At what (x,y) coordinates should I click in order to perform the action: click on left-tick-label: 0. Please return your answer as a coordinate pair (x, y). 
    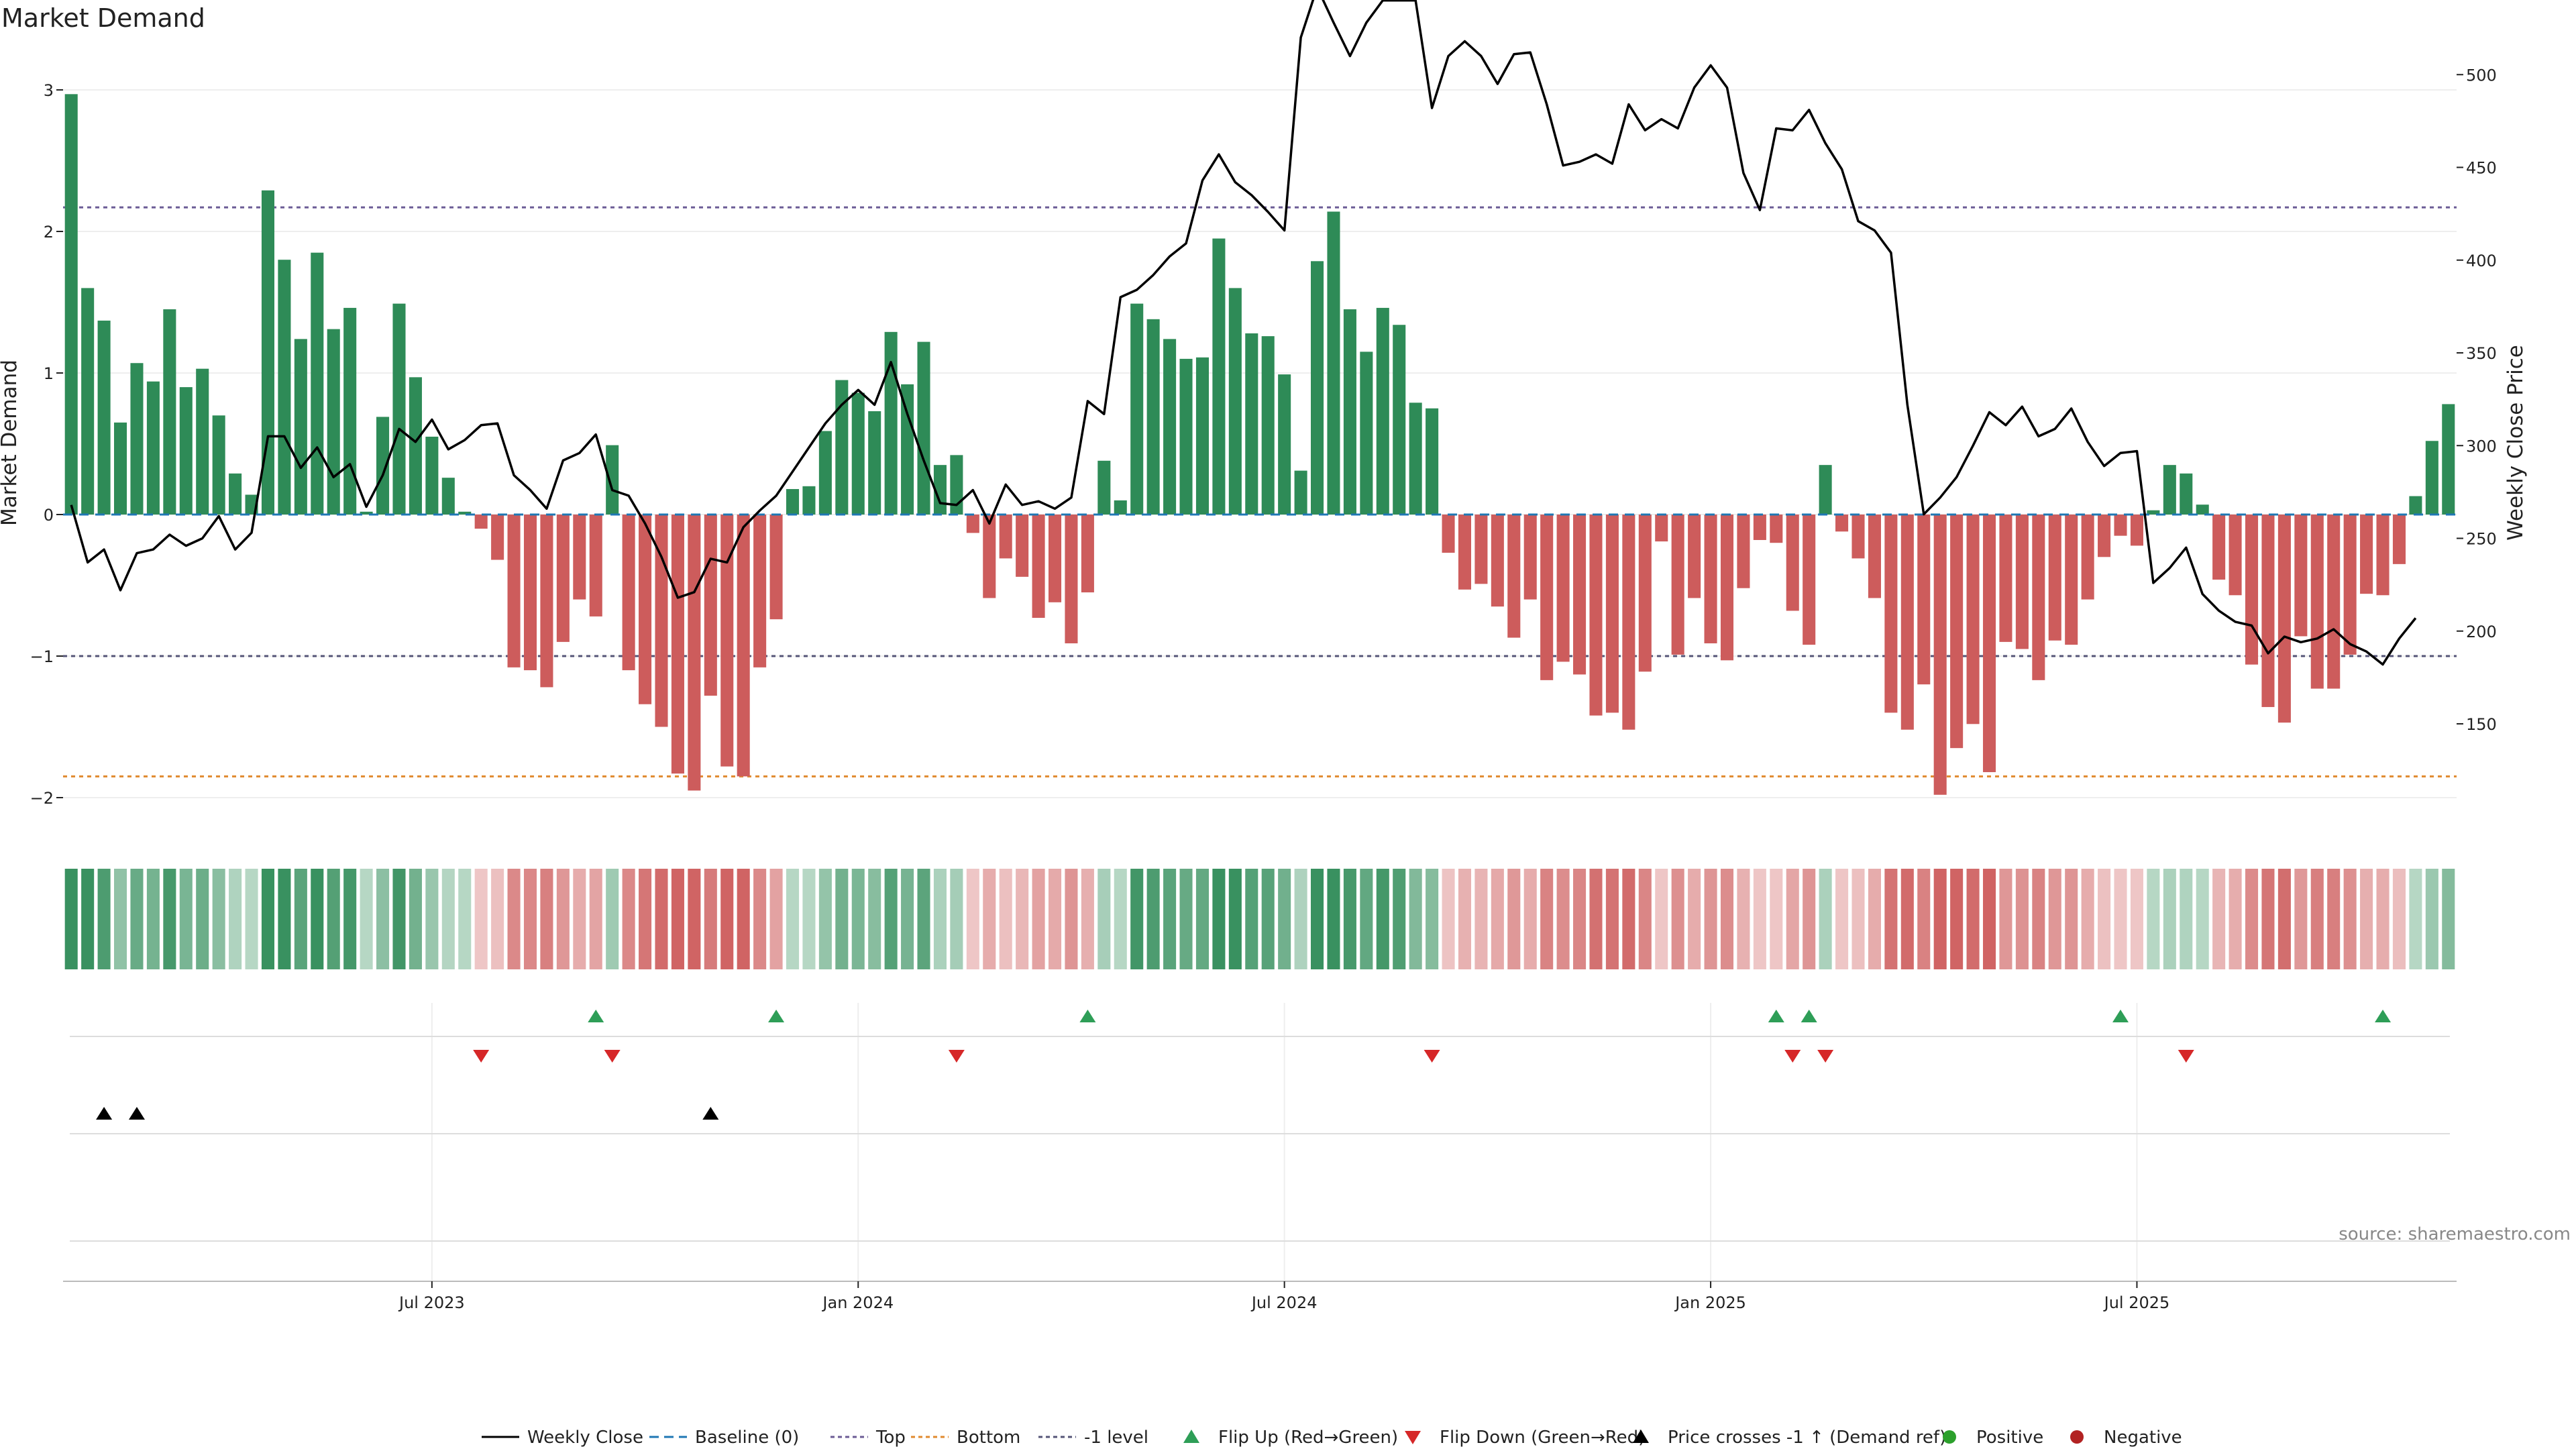
    Looking at the image, I should click on (49, 515).